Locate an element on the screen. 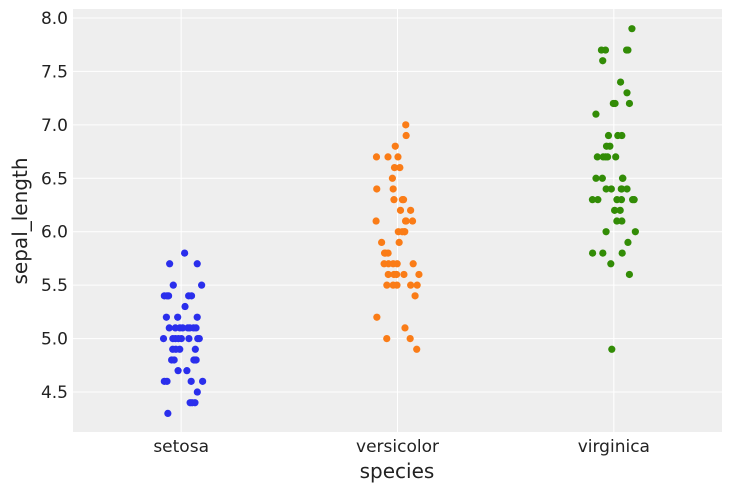 The height and width of the screenshot is (495, 731). x-tick-labels: setosa versicolor virginica is located at coordinates (401, 447).